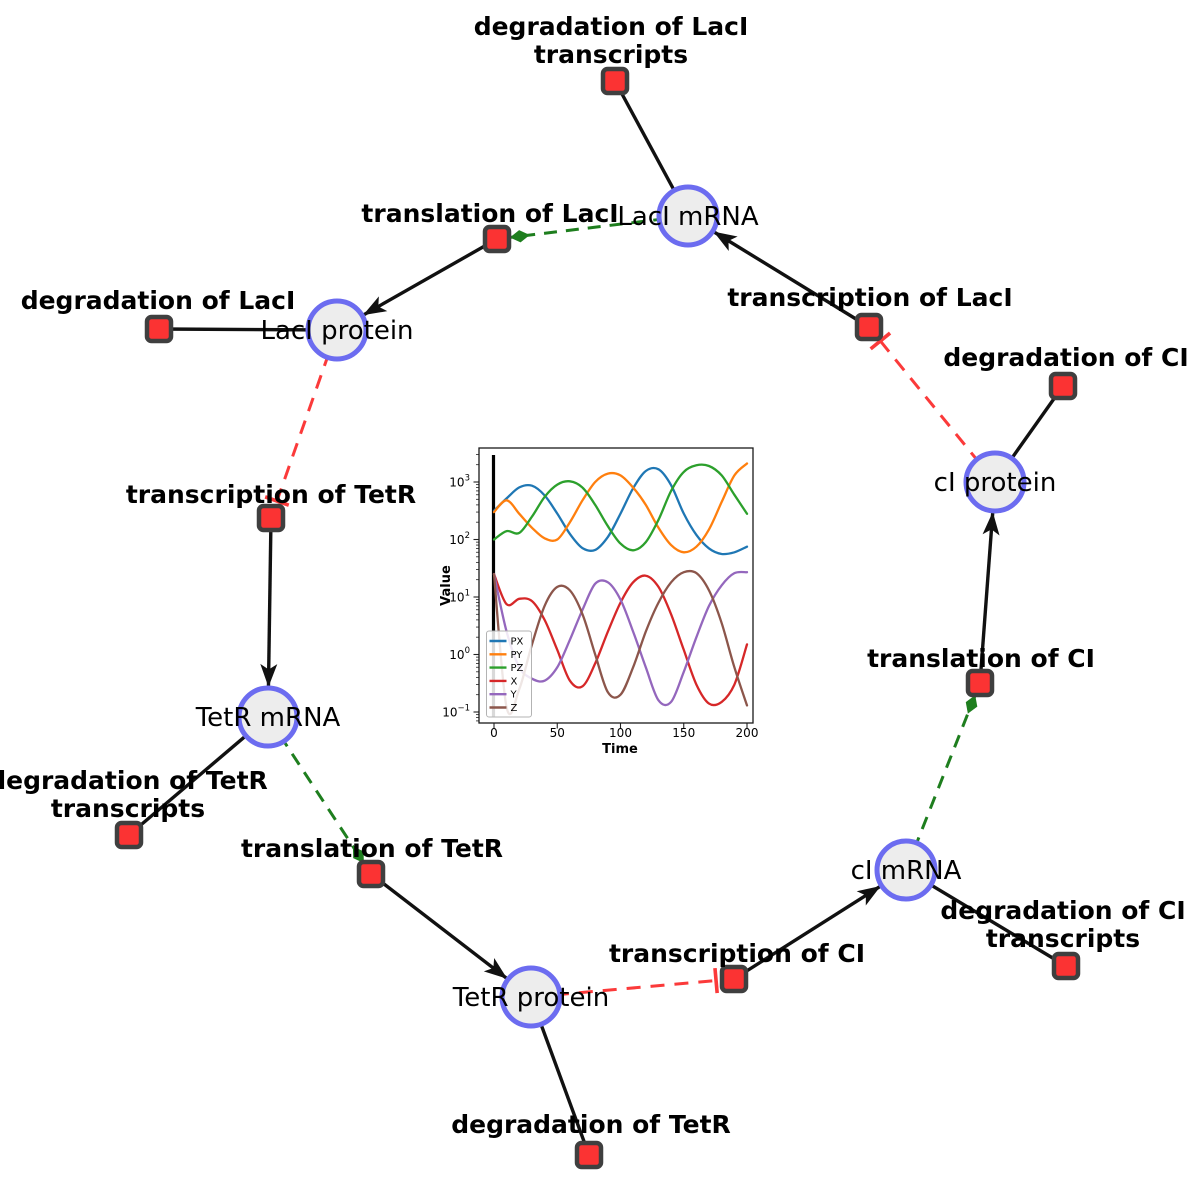 This screenshot has width=1189, height=1200. I want to click on inhibition-tbar-edge-ci-protein-to-transcription-of-laci, so click(880, 341).